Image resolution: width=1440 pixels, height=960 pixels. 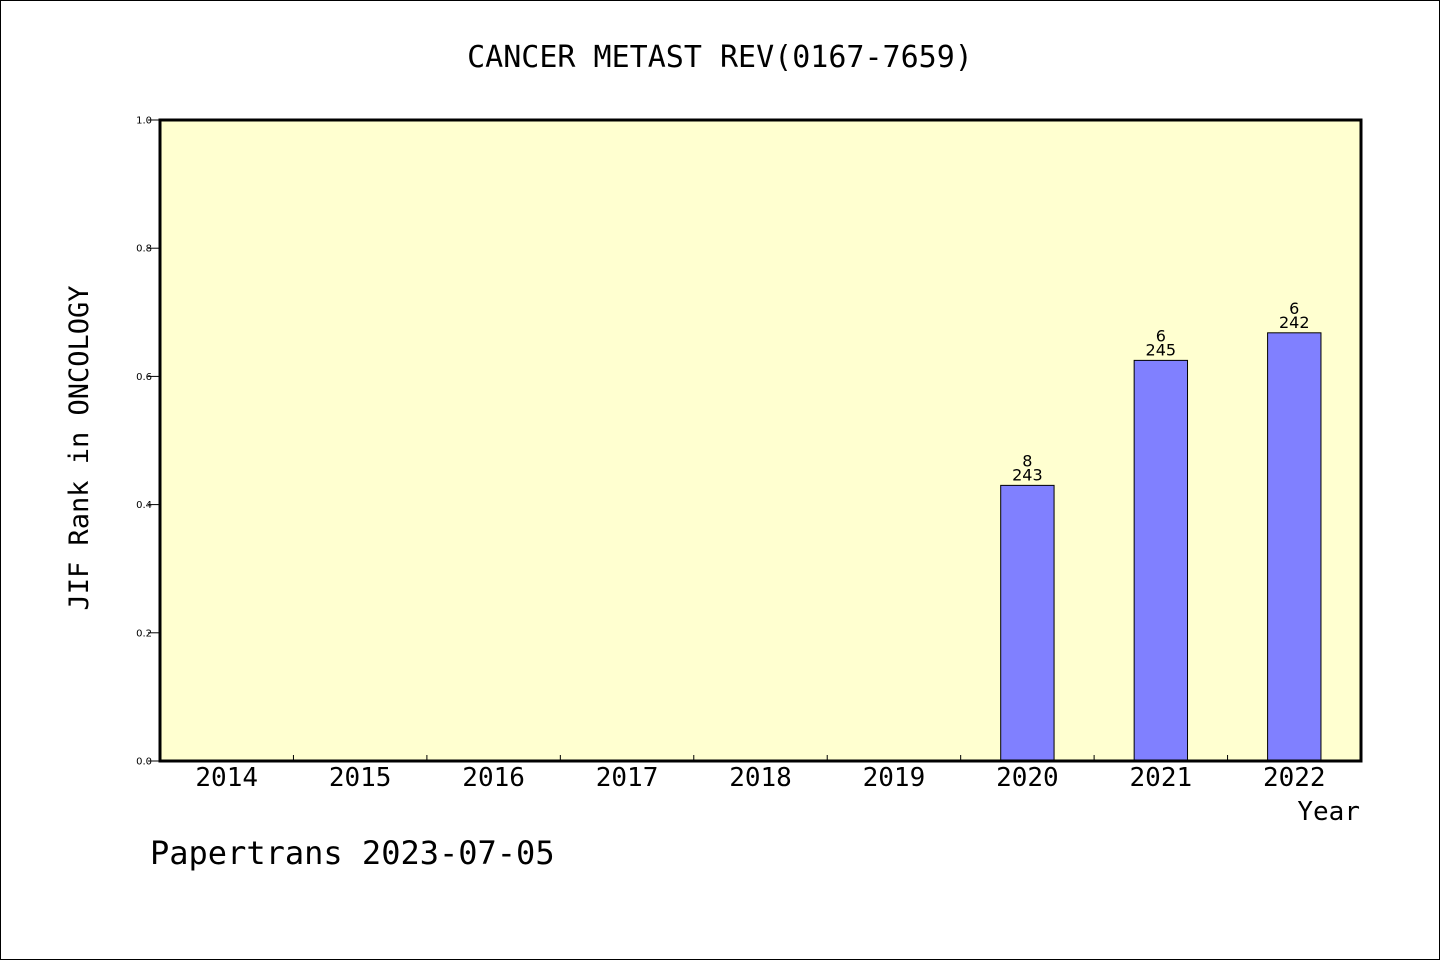 What do you see at coordinates (144, 762) in the screenshot?
I see `y-tick-label: 0.0` at bounding box center [144, 762].